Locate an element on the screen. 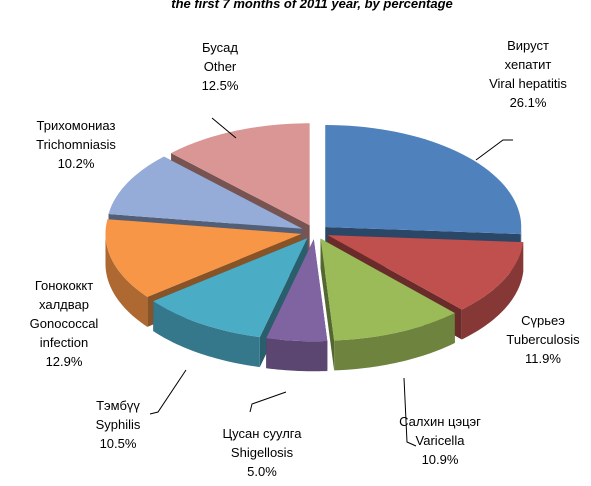 Image resolution: width=591 pixels, height=486 pixels. value-label: 10.9% is located at coordinates (440, 459).